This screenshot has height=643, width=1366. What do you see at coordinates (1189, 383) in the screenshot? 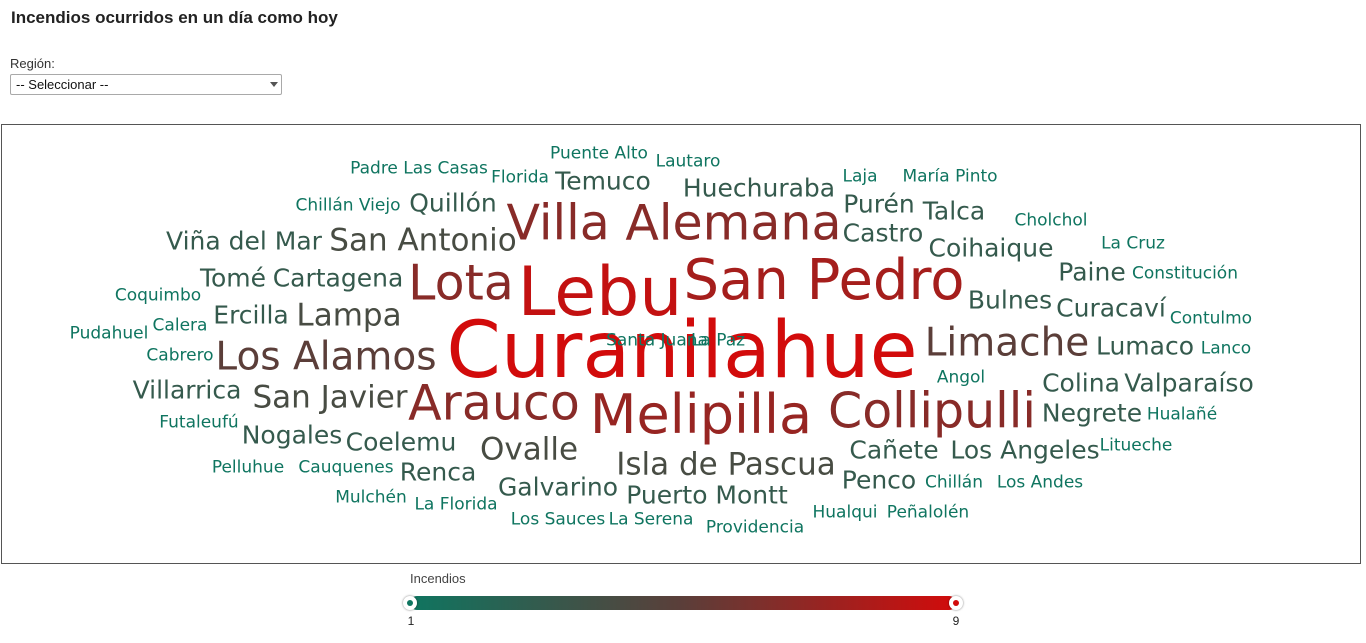
I see `word-cloud-word: Valparaíso` at bounding box center [1189, 383].